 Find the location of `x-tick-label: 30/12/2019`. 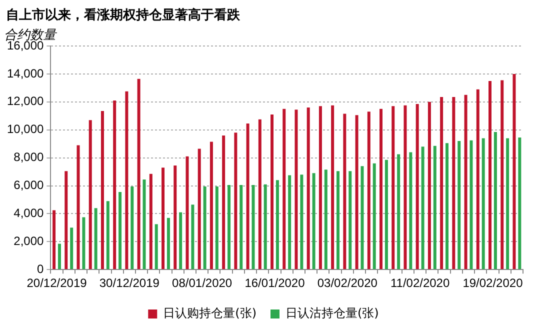

x-tick-label: 30/12/2019 is located at coordinates (129, 283).